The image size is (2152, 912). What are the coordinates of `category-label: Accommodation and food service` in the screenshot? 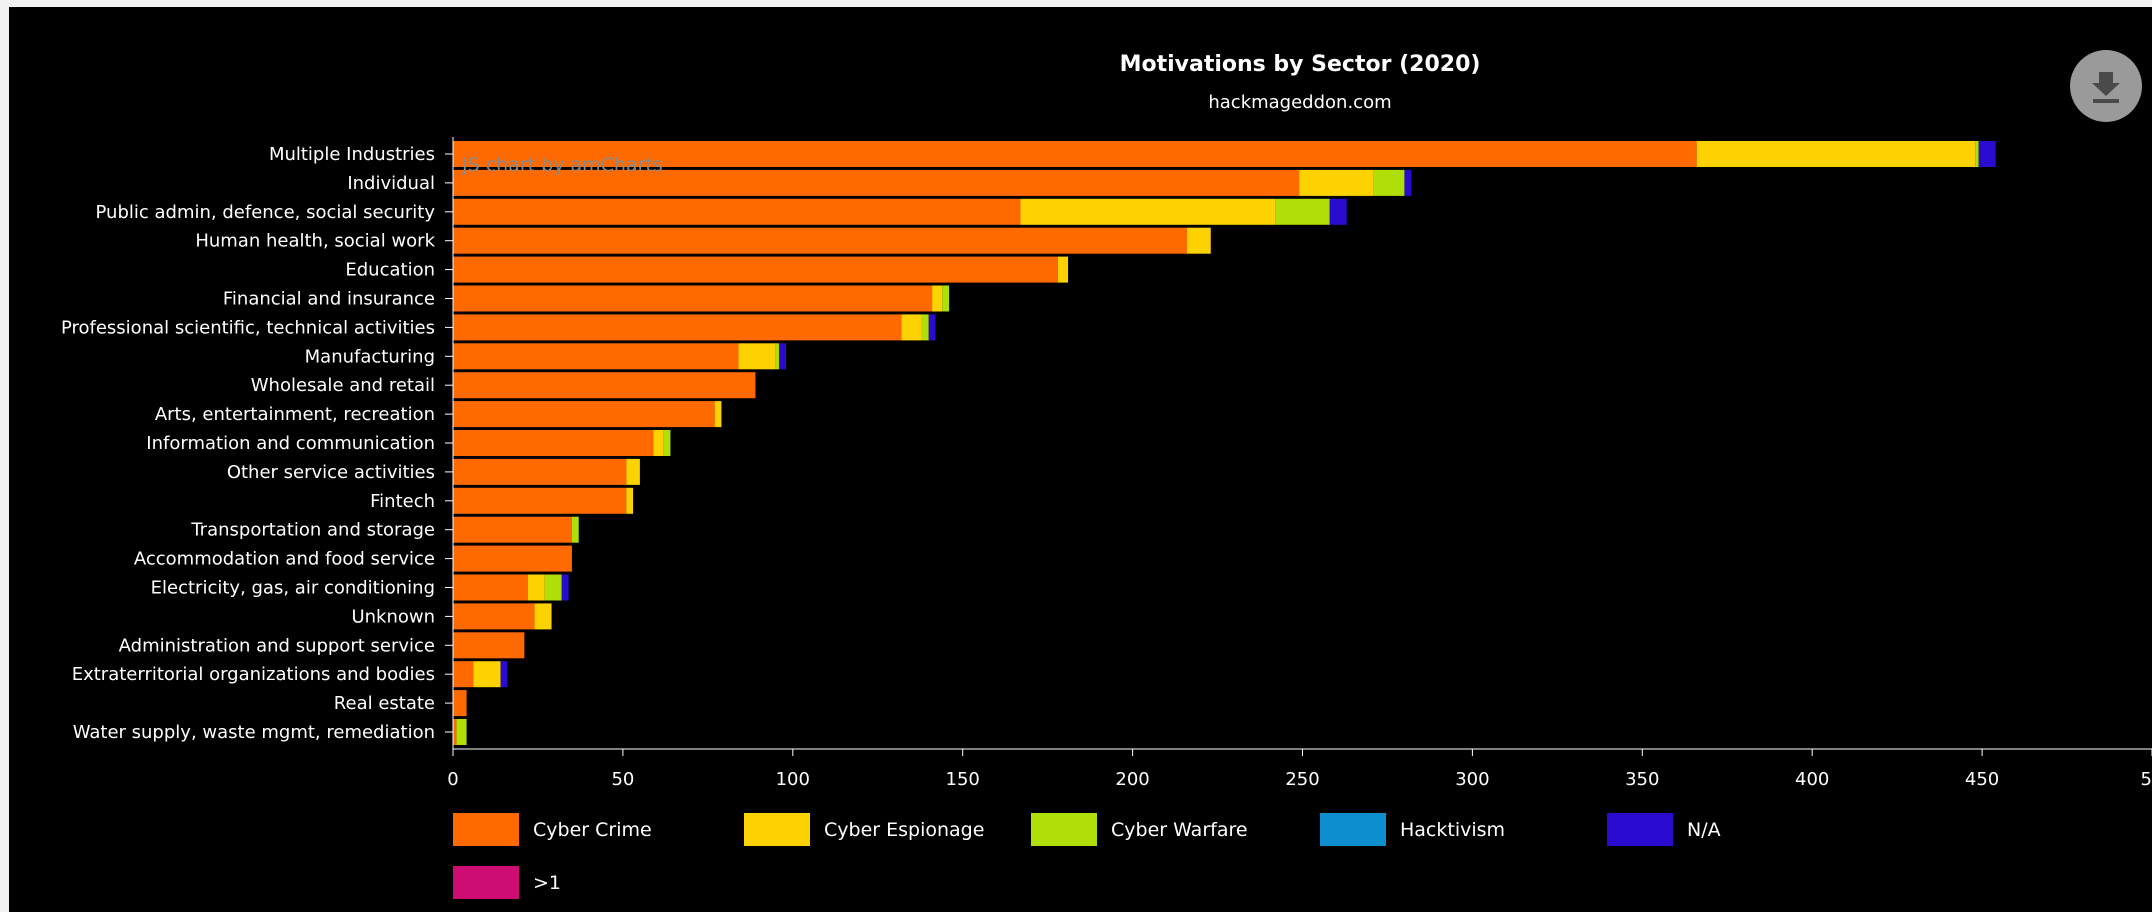 It's located at (284, 559).